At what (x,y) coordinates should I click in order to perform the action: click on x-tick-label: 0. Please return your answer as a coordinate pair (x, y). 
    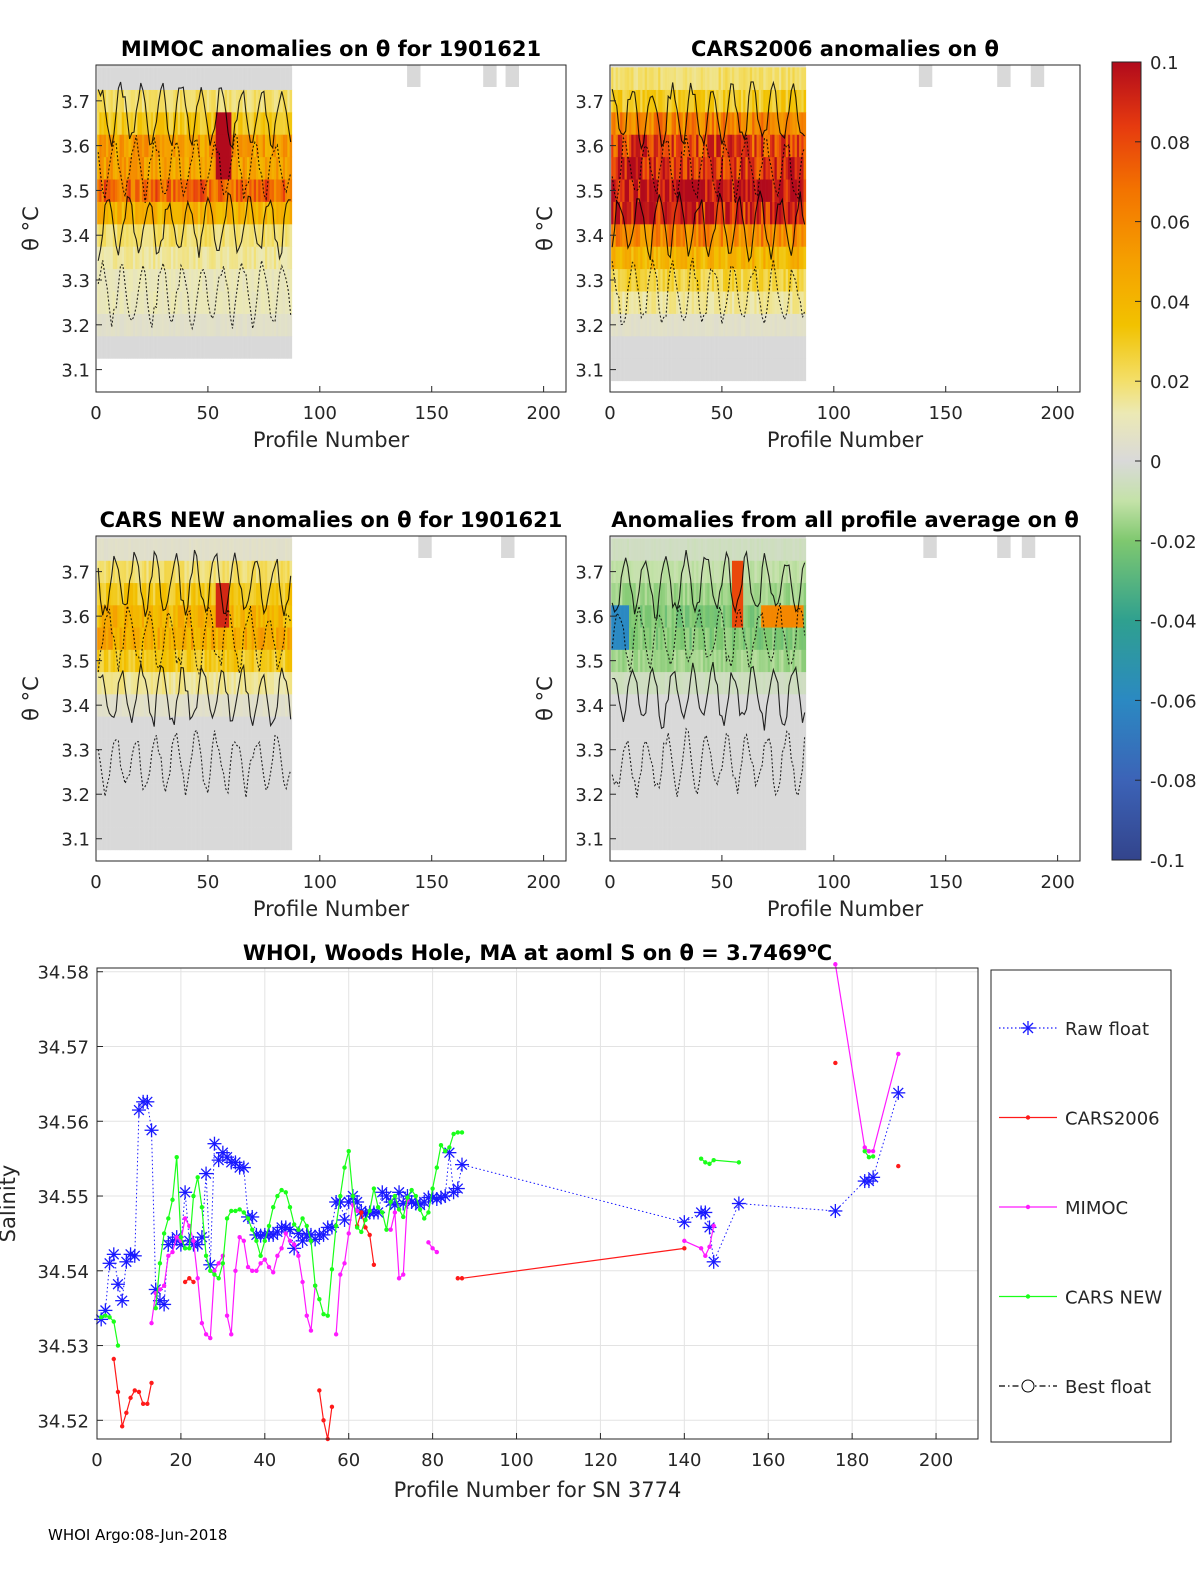
    Looking at the image, I should click on (609, 413).